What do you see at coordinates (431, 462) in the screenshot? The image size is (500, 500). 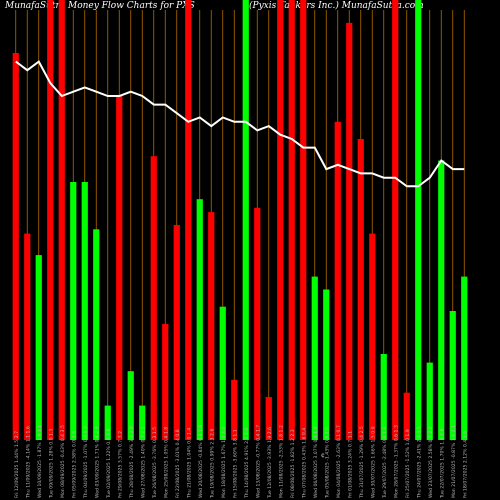 I see `x-tick-label: Wed 23/07/2025 2.58% 0.5 2.2` at bounding box center [431, 462].